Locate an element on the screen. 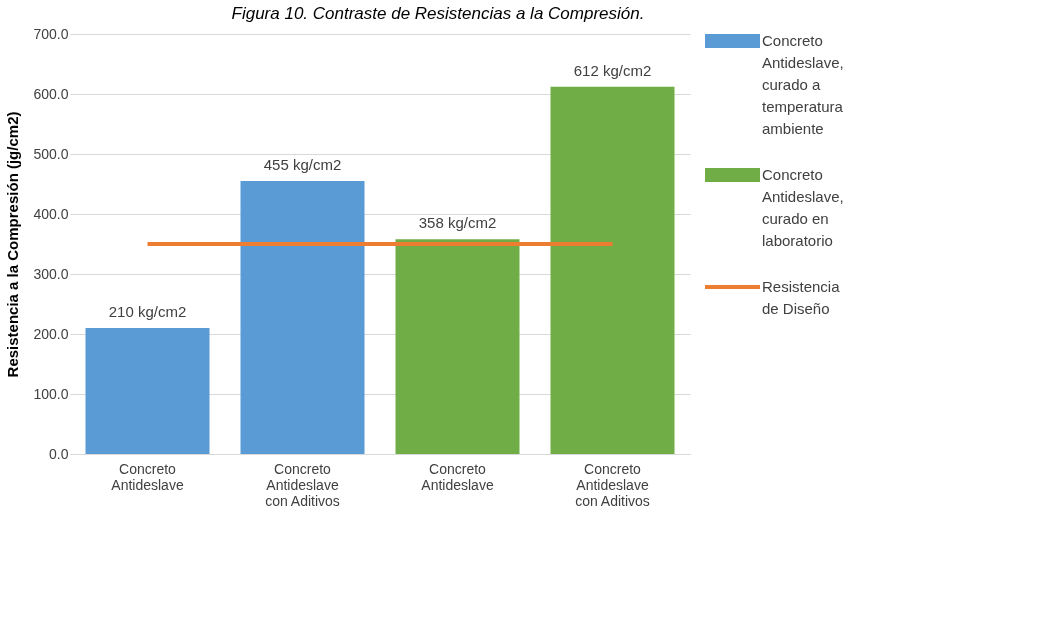  y-tick-label: 400.0 is located at coordinates (51, 213).